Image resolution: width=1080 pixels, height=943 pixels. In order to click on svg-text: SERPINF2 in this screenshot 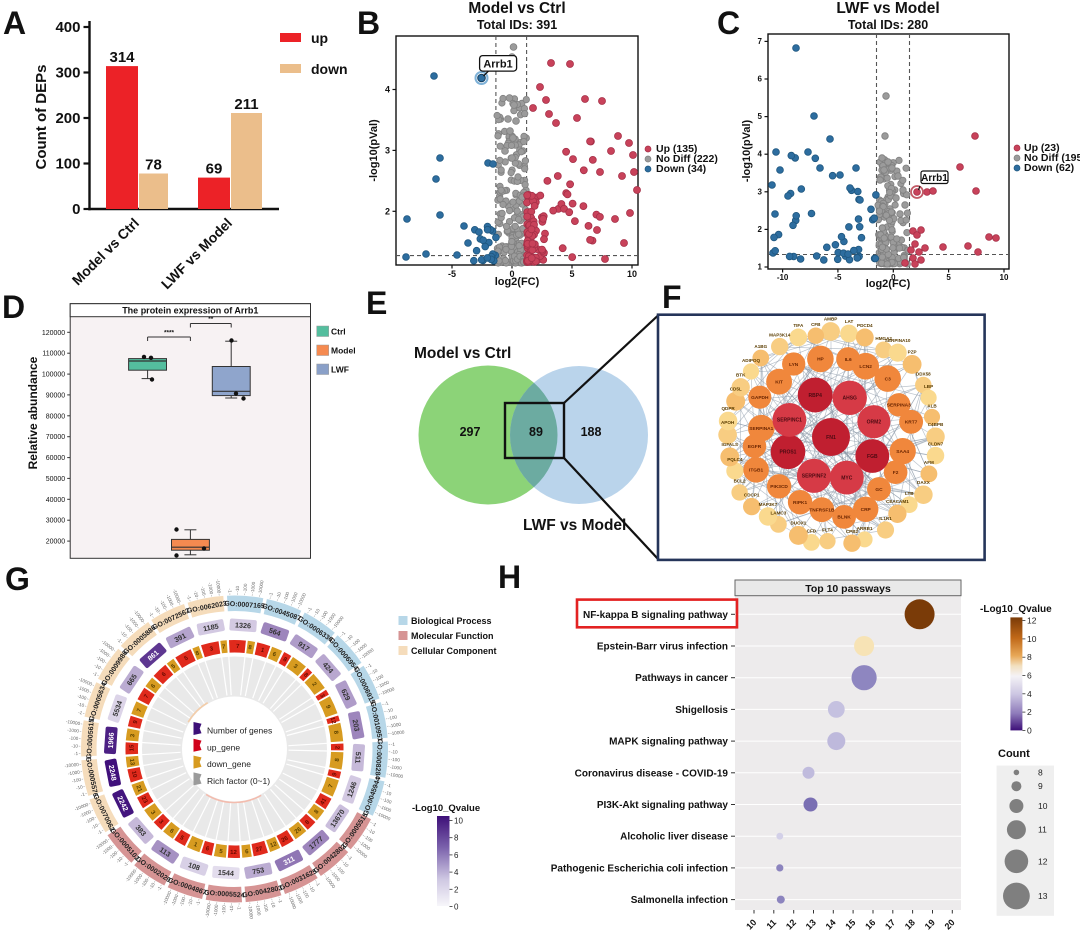, I will do `click(814, 477)`.